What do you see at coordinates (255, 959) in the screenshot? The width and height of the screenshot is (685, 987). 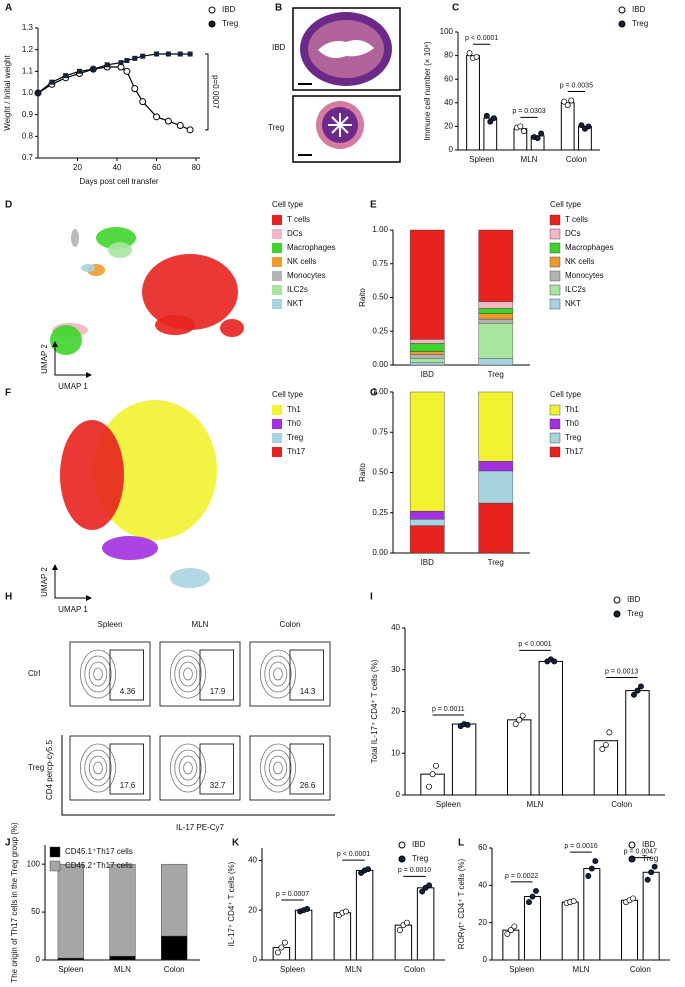 I see `y-tick-label: 0` at bounding box center [255, 959].